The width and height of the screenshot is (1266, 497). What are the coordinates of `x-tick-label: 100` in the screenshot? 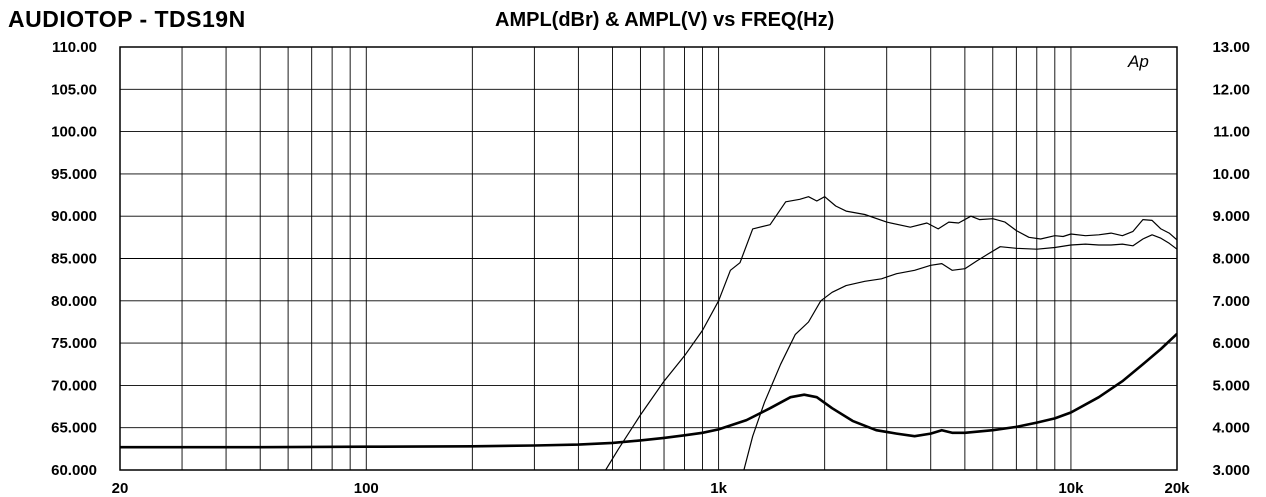 It's located at (366, 488).